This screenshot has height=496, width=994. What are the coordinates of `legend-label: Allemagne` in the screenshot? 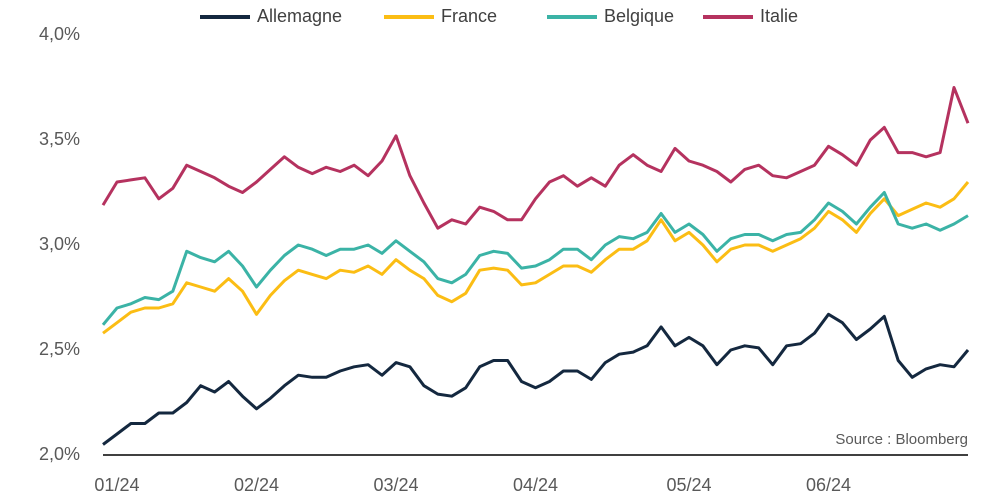 It's located at (299, 16).